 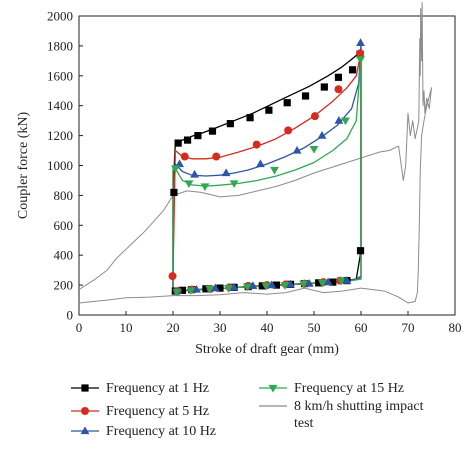 What do you see at coordinates (220, 327) in the screenshot?
I see `x-tick-label: 30` at bounding box center [220, 327].